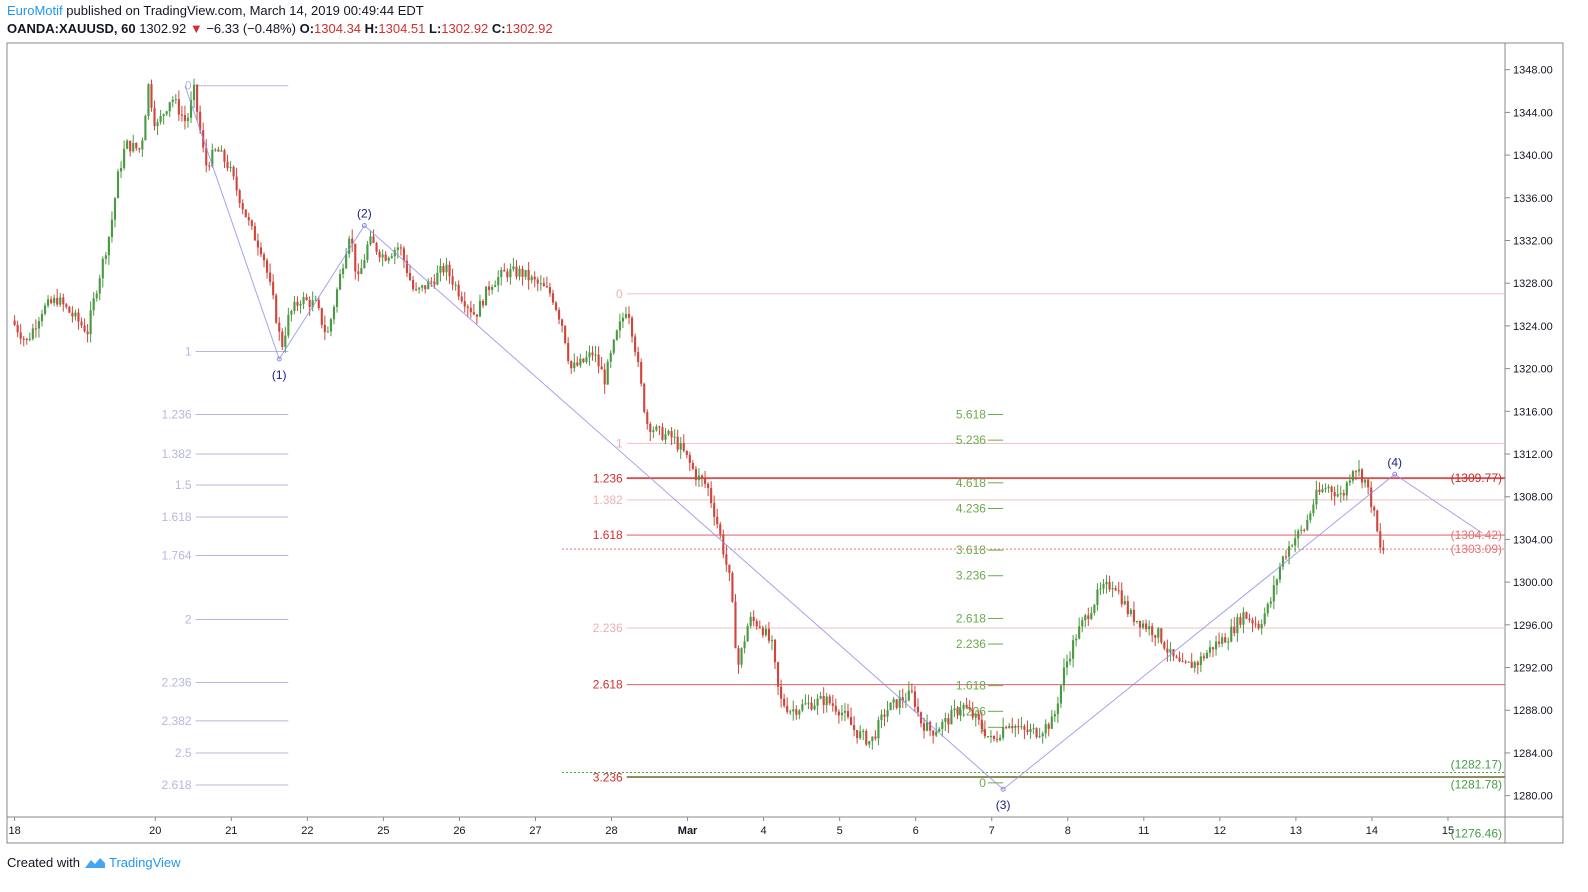 The height and width of the screenshot is (892, 1588). What do you see at coordinates (1533, 71) in the screenshot?
I see `y-tick-label: 1348.00` at bounding box center [1533, 71].